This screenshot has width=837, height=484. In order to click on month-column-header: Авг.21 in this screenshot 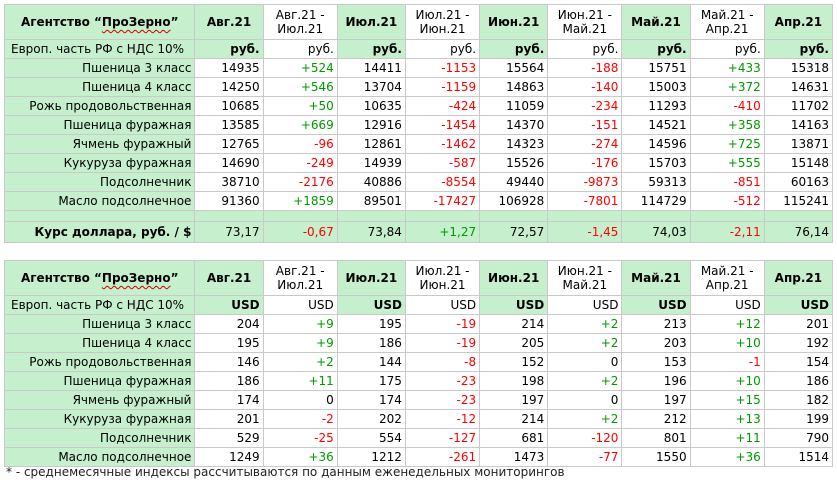, I will do `click(229, 278)`.